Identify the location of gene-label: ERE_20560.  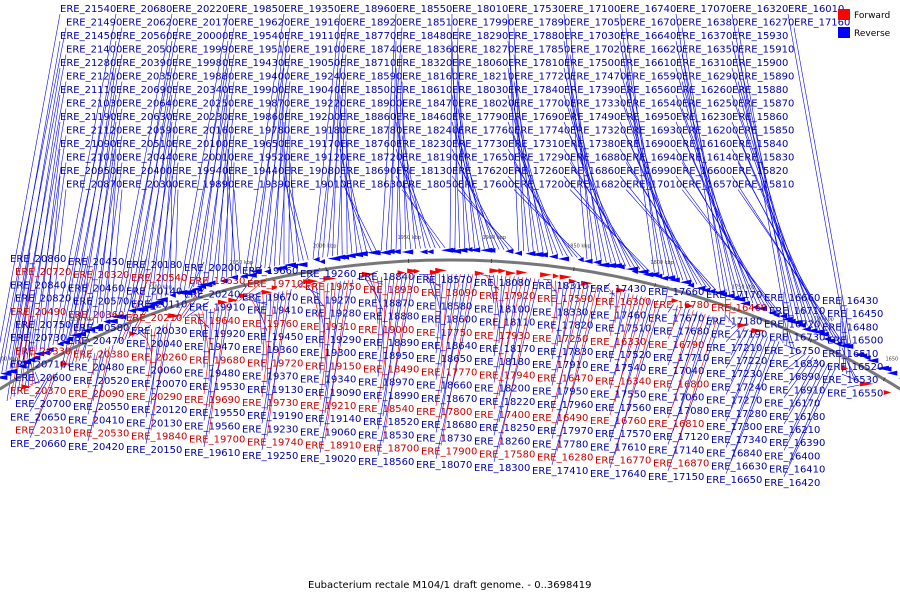
(144, 36).